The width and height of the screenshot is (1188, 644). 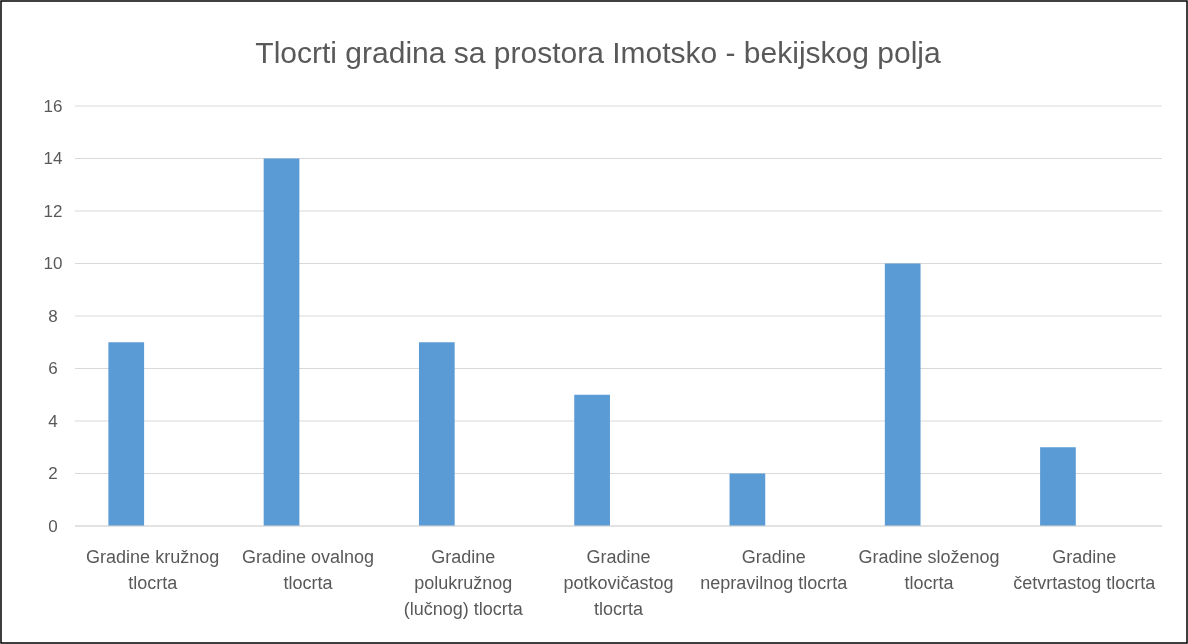 What do you see at coordinates (53, 316) in the screenshot?
I see `y-tick-label: 8` at bounding box center [53, 316].